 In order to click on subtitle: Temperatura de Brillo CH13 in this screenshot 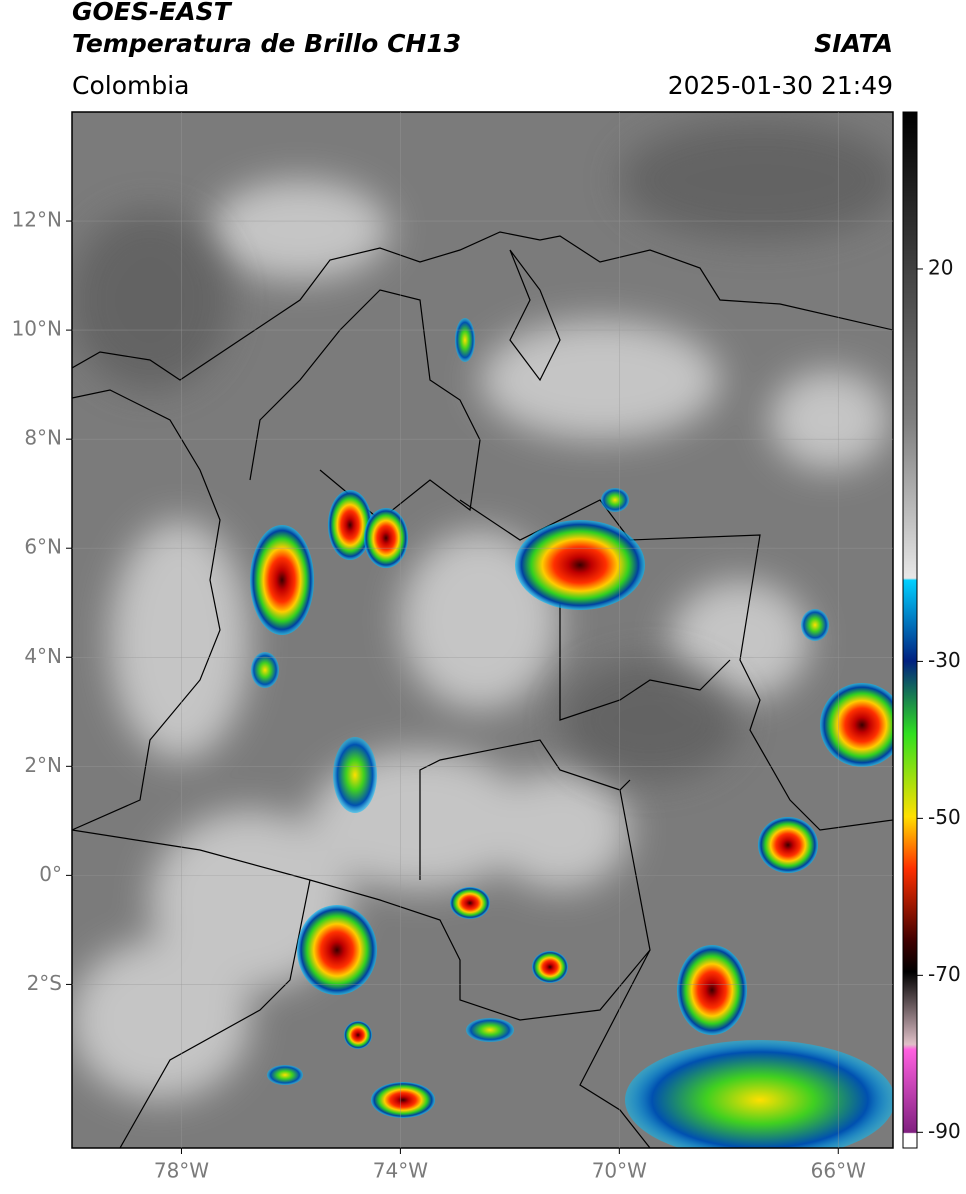, I will do `click(266, 43)`.